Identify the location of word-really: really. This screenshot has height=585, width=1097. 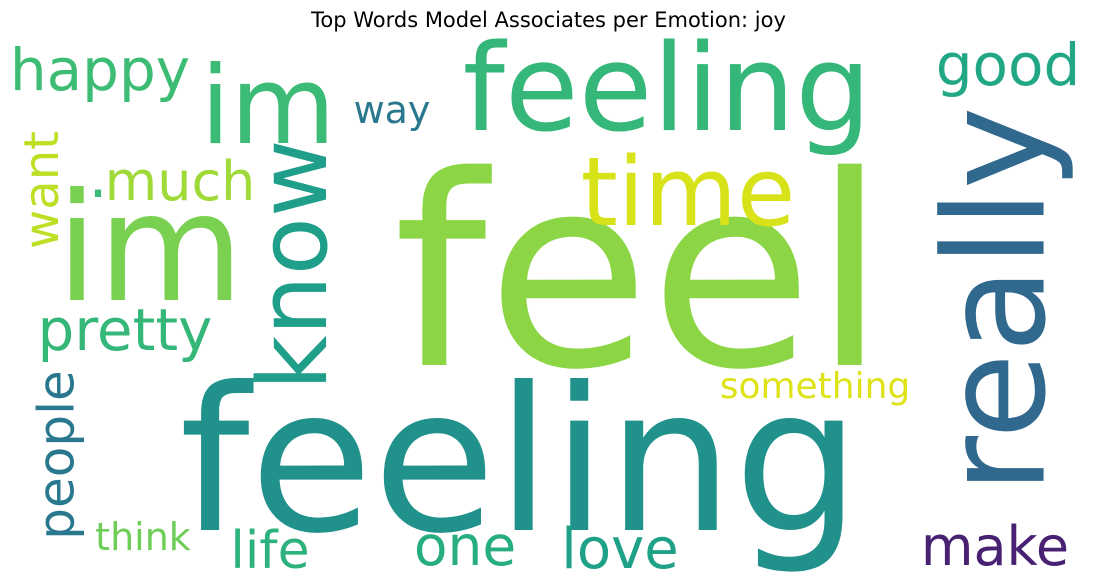
(996, 299).